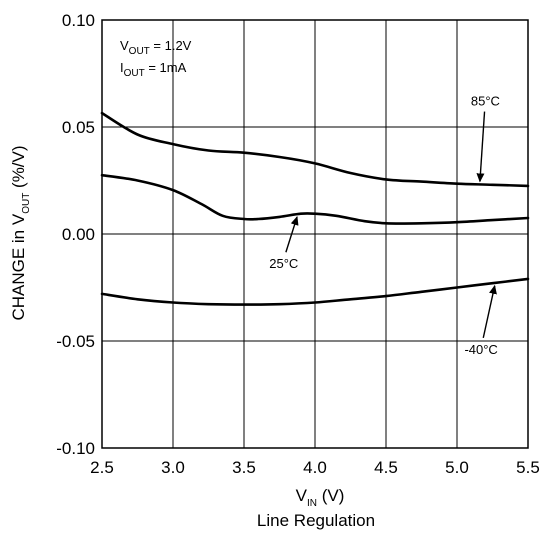 The image size is (546, 540). What do you see at coordinates (302, 495) in the screenshot?
I see `x-axis-label-main: V` at bounding box center [302, 495].